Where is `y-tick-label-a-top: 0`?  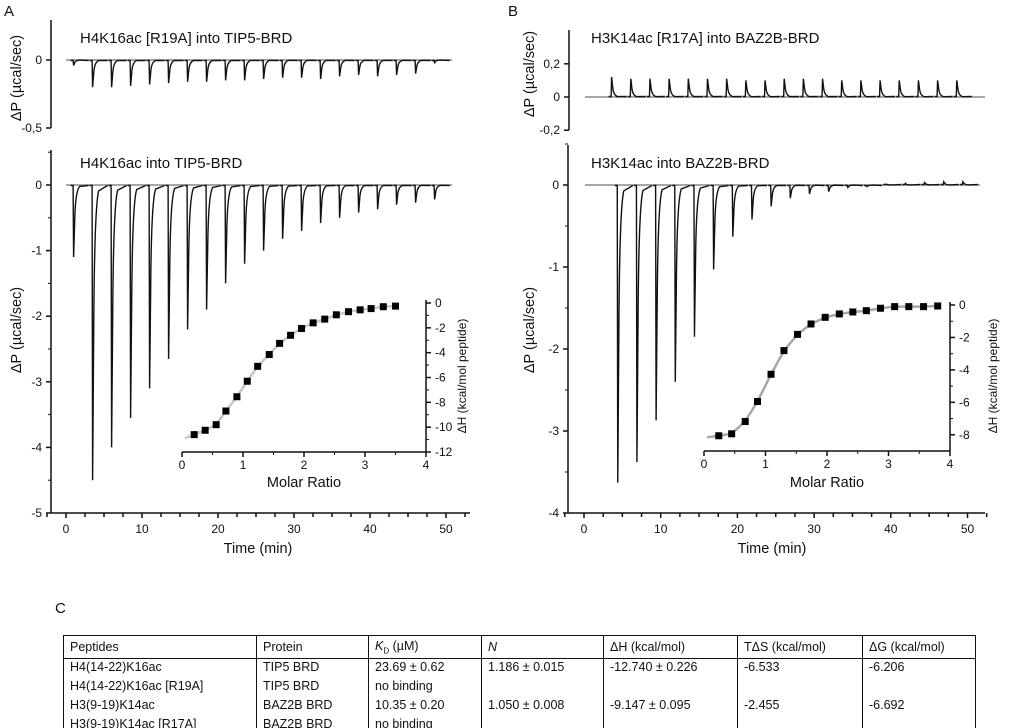
y-tick-label-a-top: 0 is located at coordinates (38, 60).